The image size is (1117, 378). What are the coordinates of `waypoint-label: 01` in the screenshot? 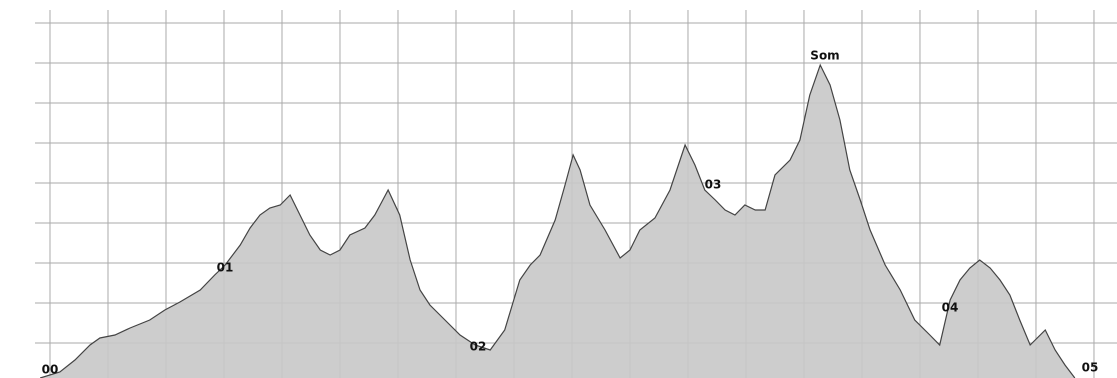 It's located at (225, 268).